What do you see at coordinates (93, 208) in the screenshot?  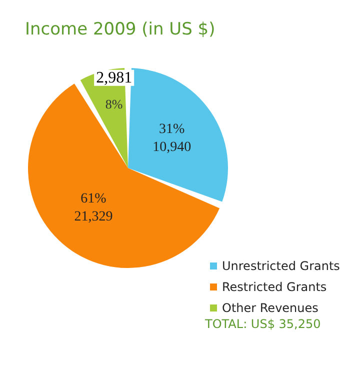 I see `data-label: 61% 21,329` at bounding box center [93, 208].